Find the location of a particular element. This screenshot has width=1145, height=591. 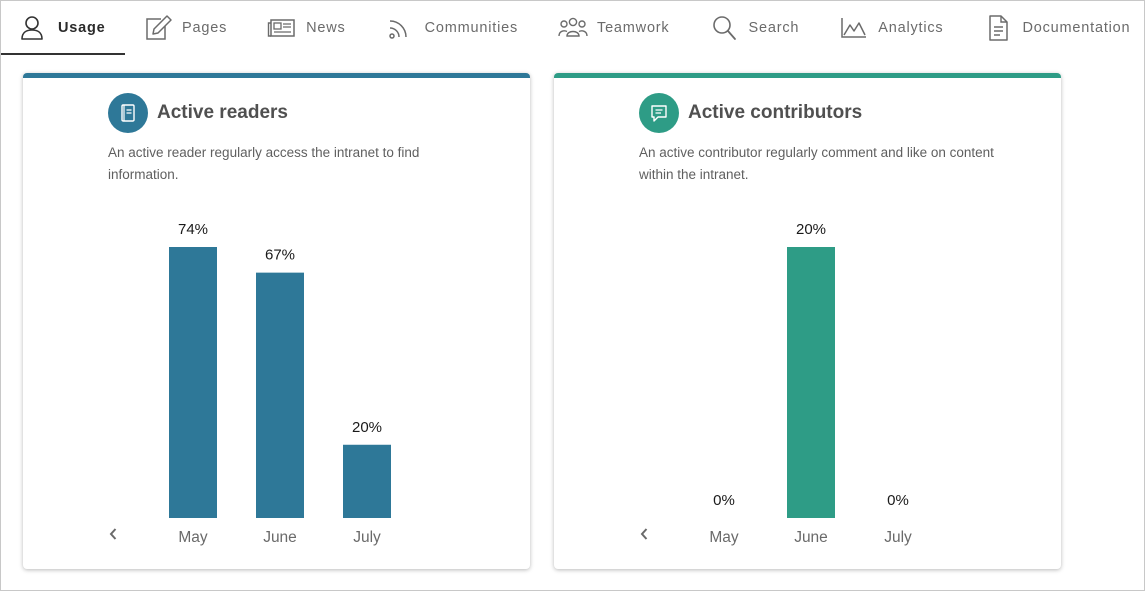

active-contributors-chart: 0% May 20% June 0% July is located at coordinates (810, 383).